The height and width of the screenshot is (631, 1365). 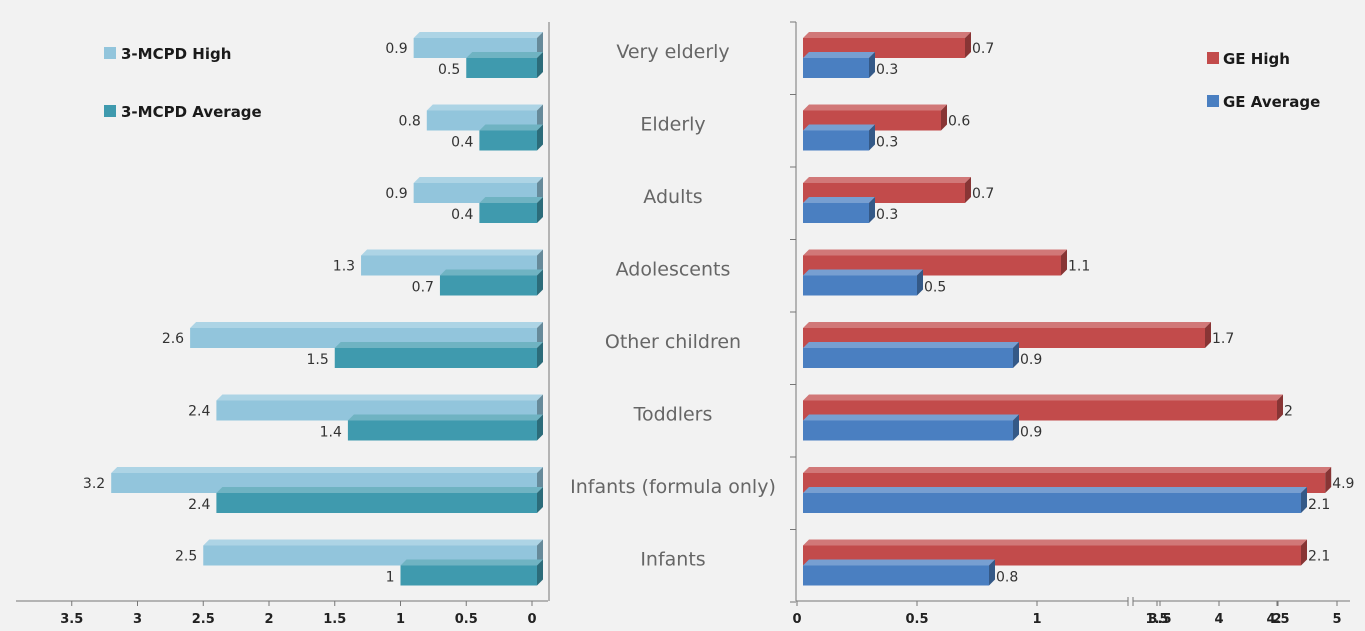 What do you see at coordinates (71, 619) in the screenshot?
I see `left-x-tick-label: 3.5` at bounding box center [71, 619].